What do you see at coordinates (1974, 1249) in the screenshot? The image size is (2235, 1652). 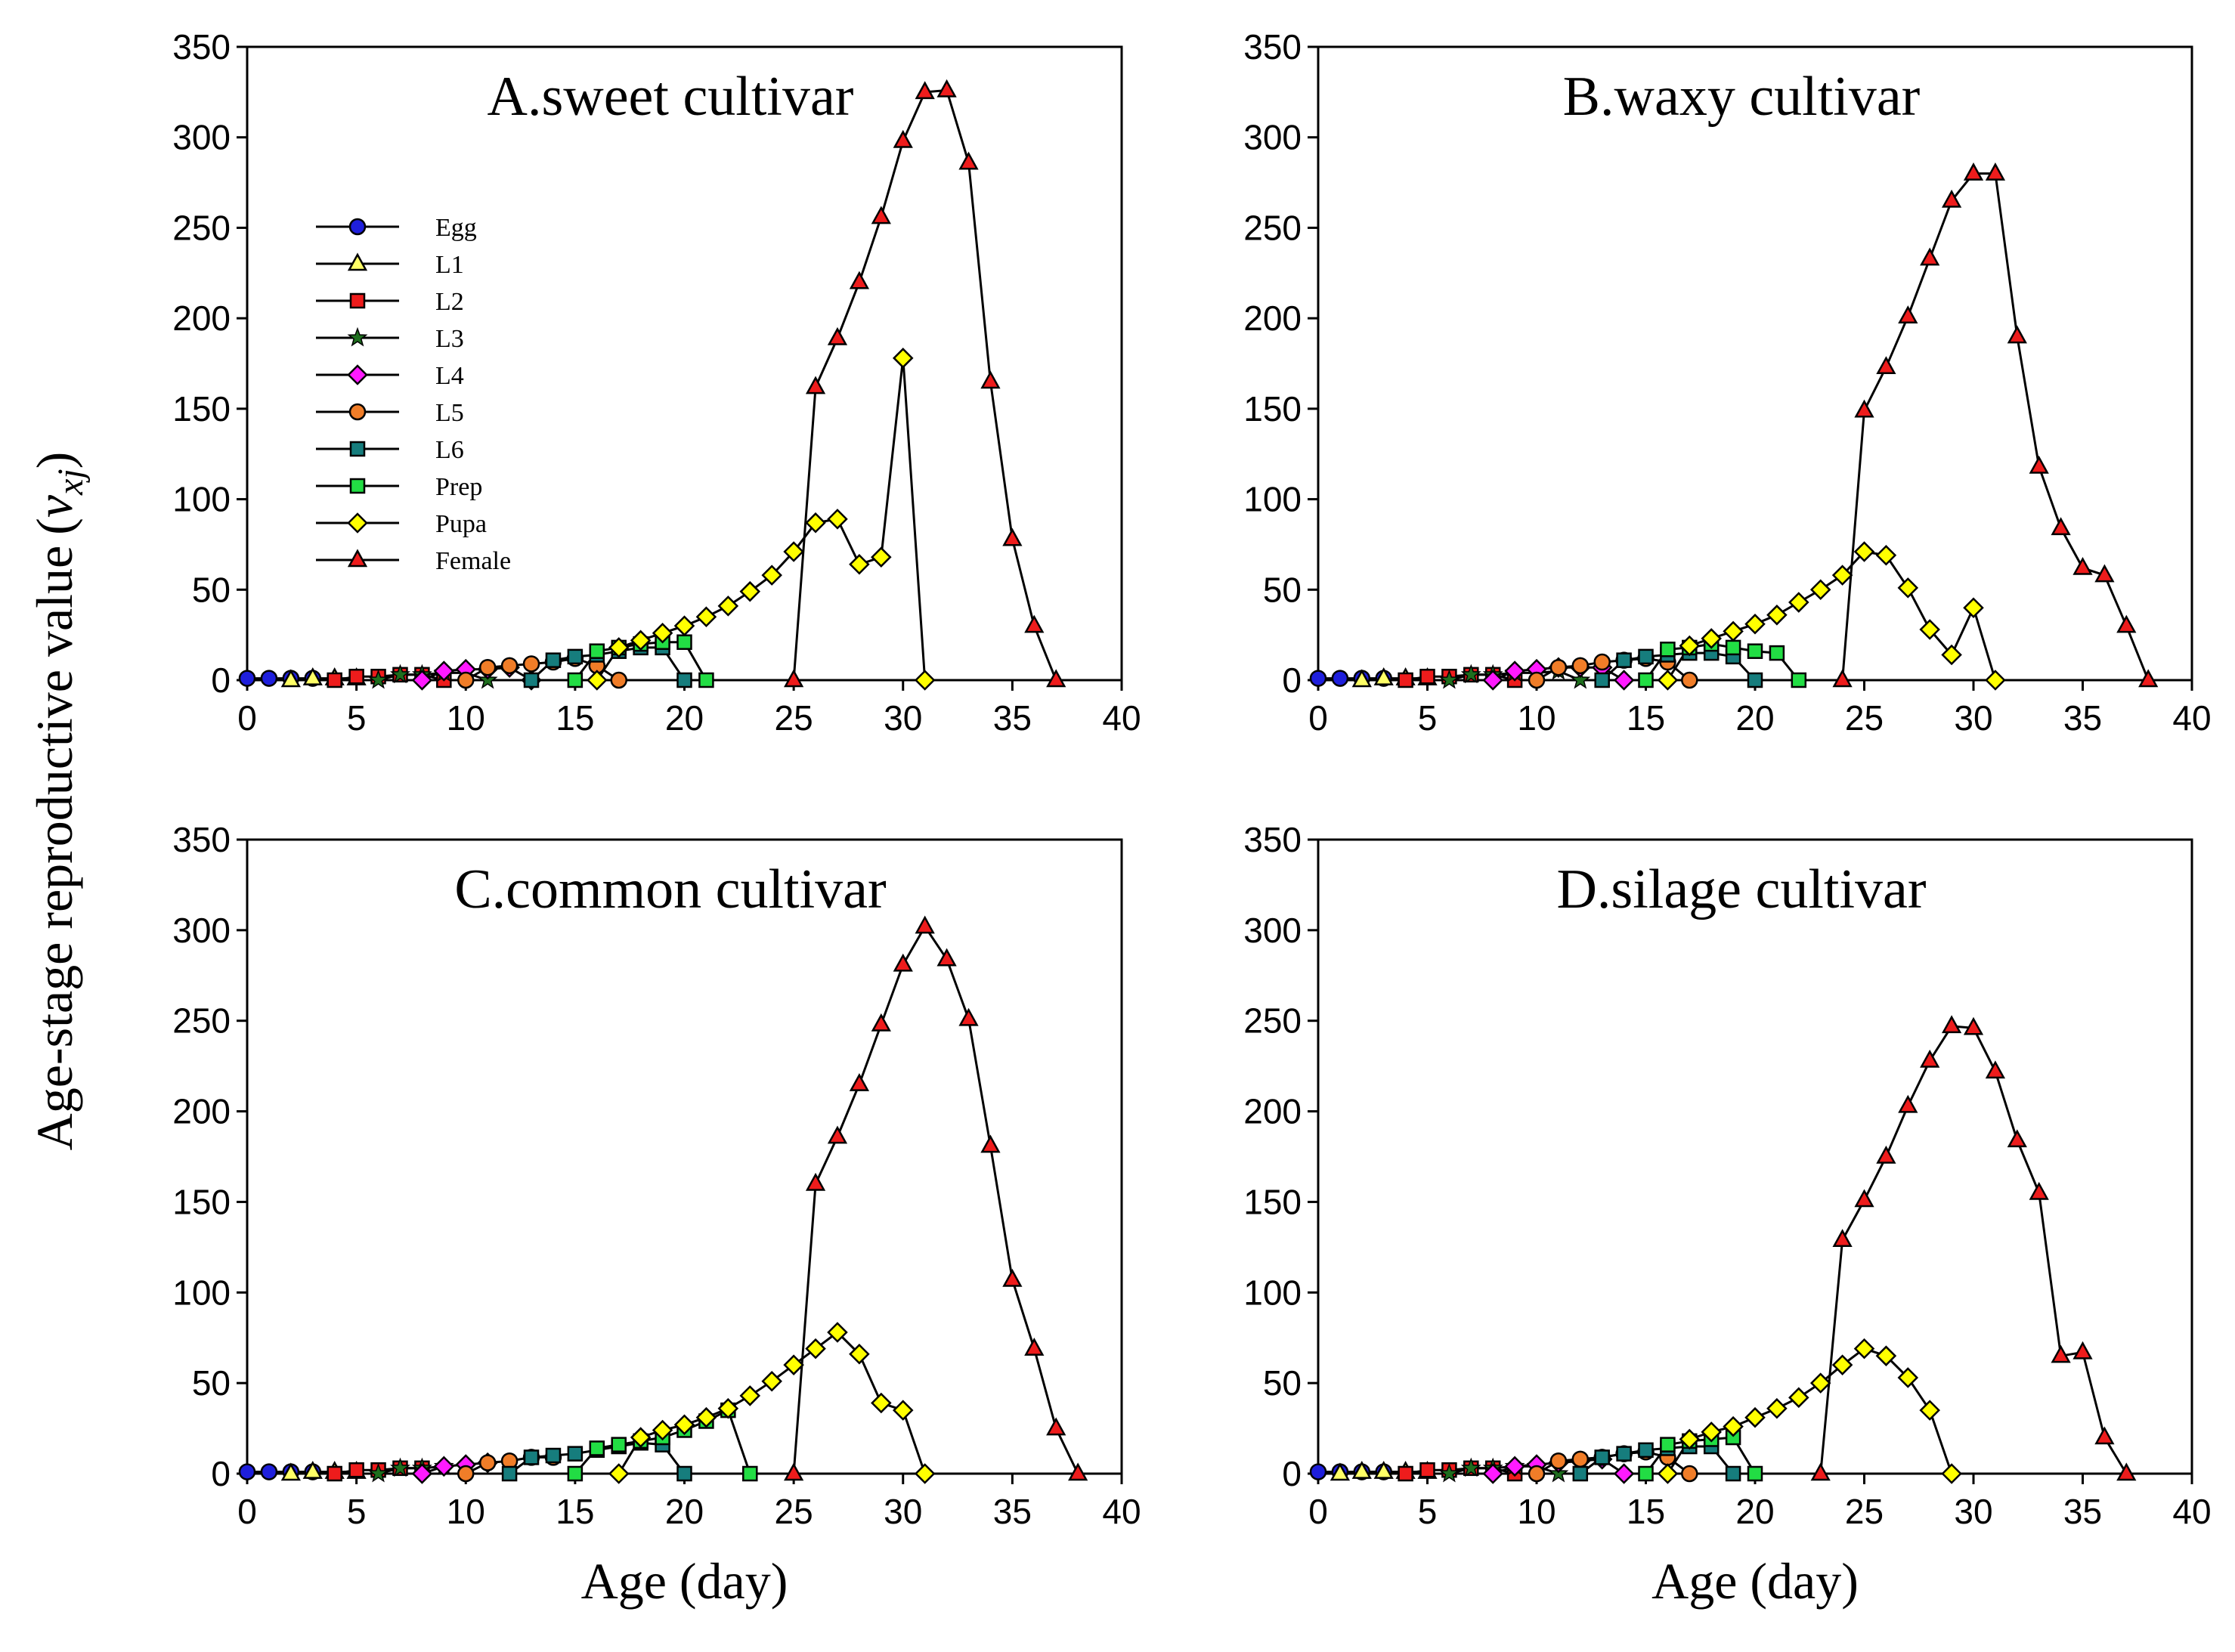 I see `series-female` at bounding box center [1974, 1249].